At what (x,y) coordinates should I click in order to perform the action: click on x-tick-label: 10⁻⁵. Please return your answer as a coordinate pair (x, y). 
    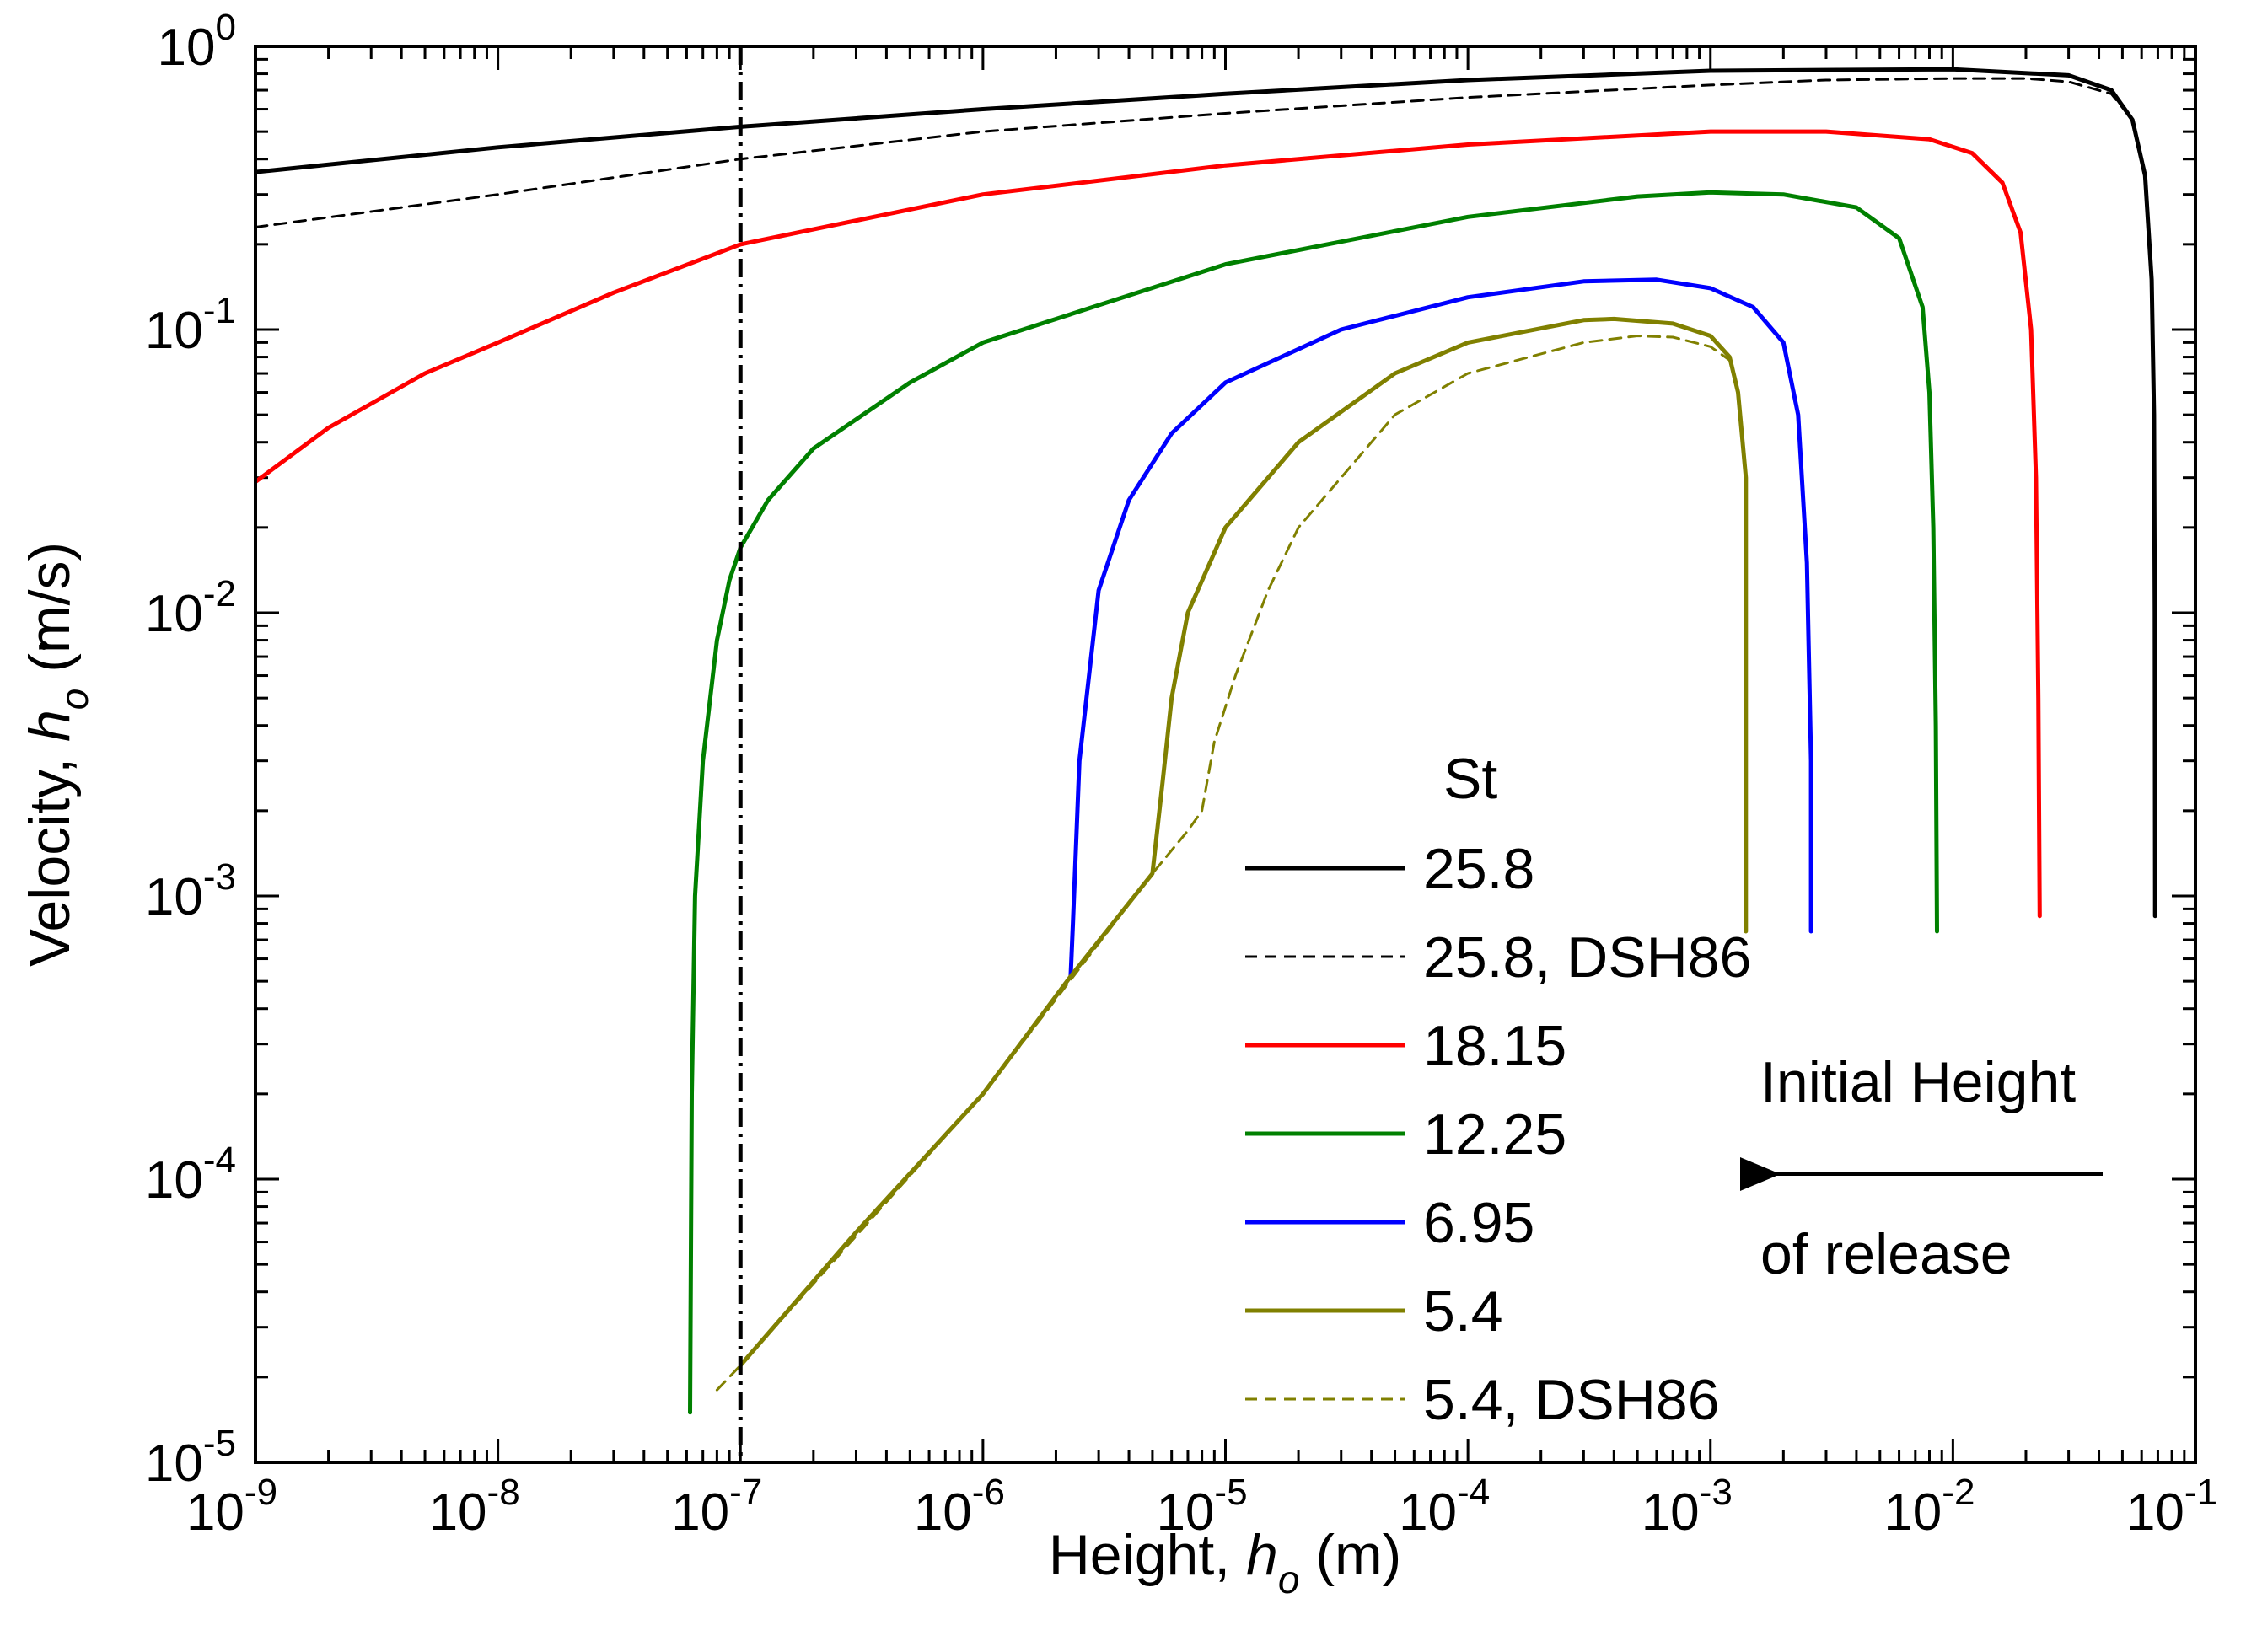
    Looking at the image, I should click on (1202, 1507).